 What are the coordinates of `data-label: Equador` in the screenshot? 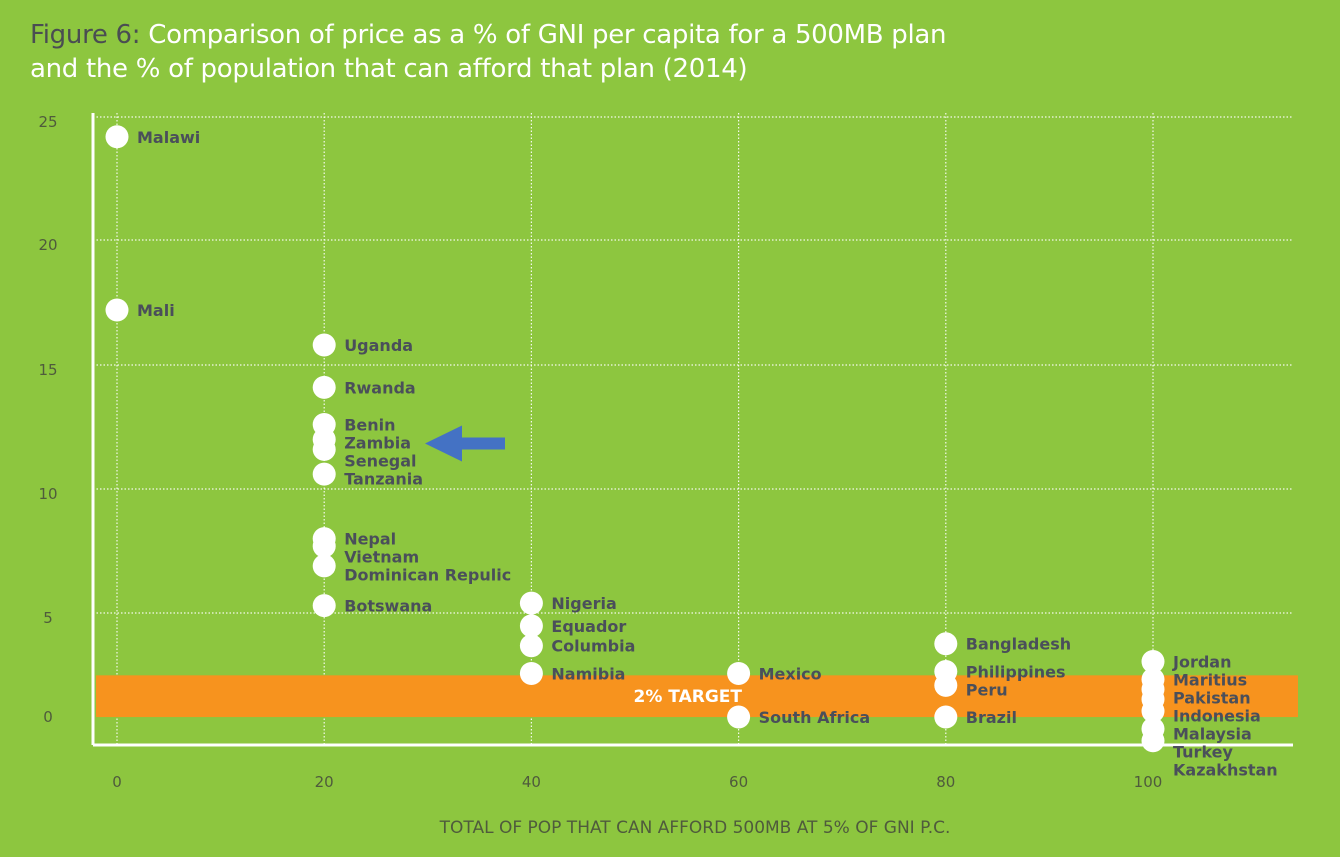 It's located at (588, 626).